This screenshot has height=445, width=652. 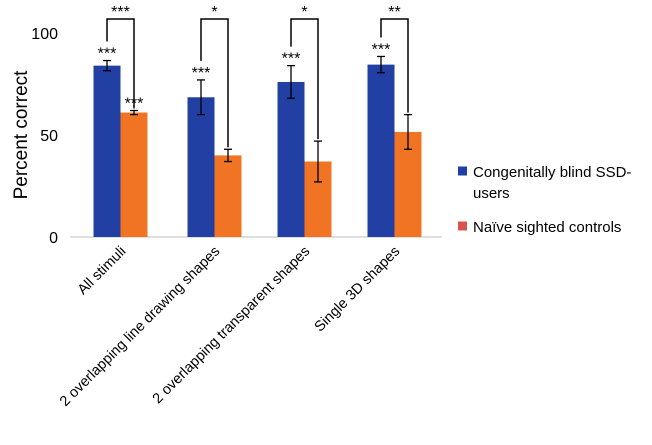 I want to click on legend-item: Naïve sighted controls, so click(x=539, y=227).